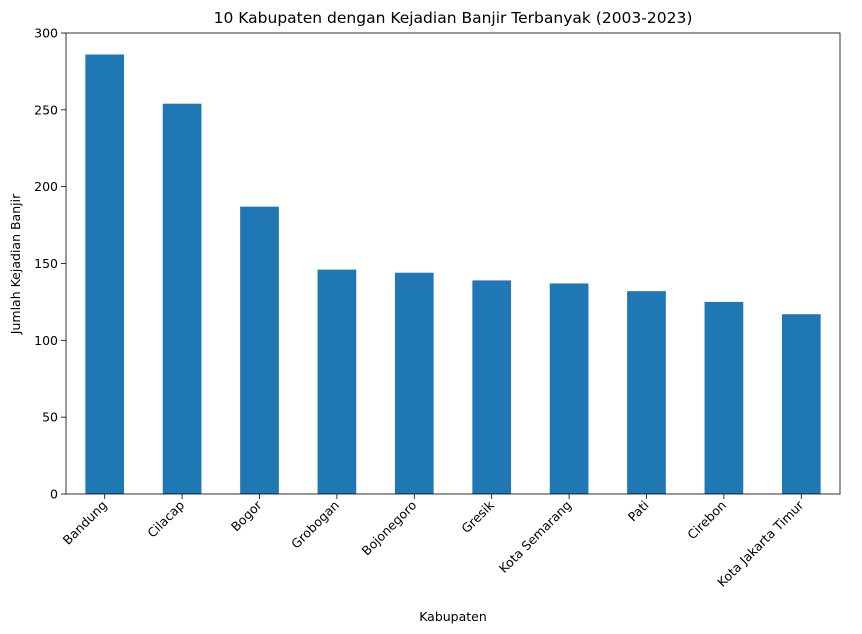 This screenshot has height=634, width=862. Describe the element at coordinates (315, 525) in the screenshot. I see `x-tick-label: Grobogan` at that location.